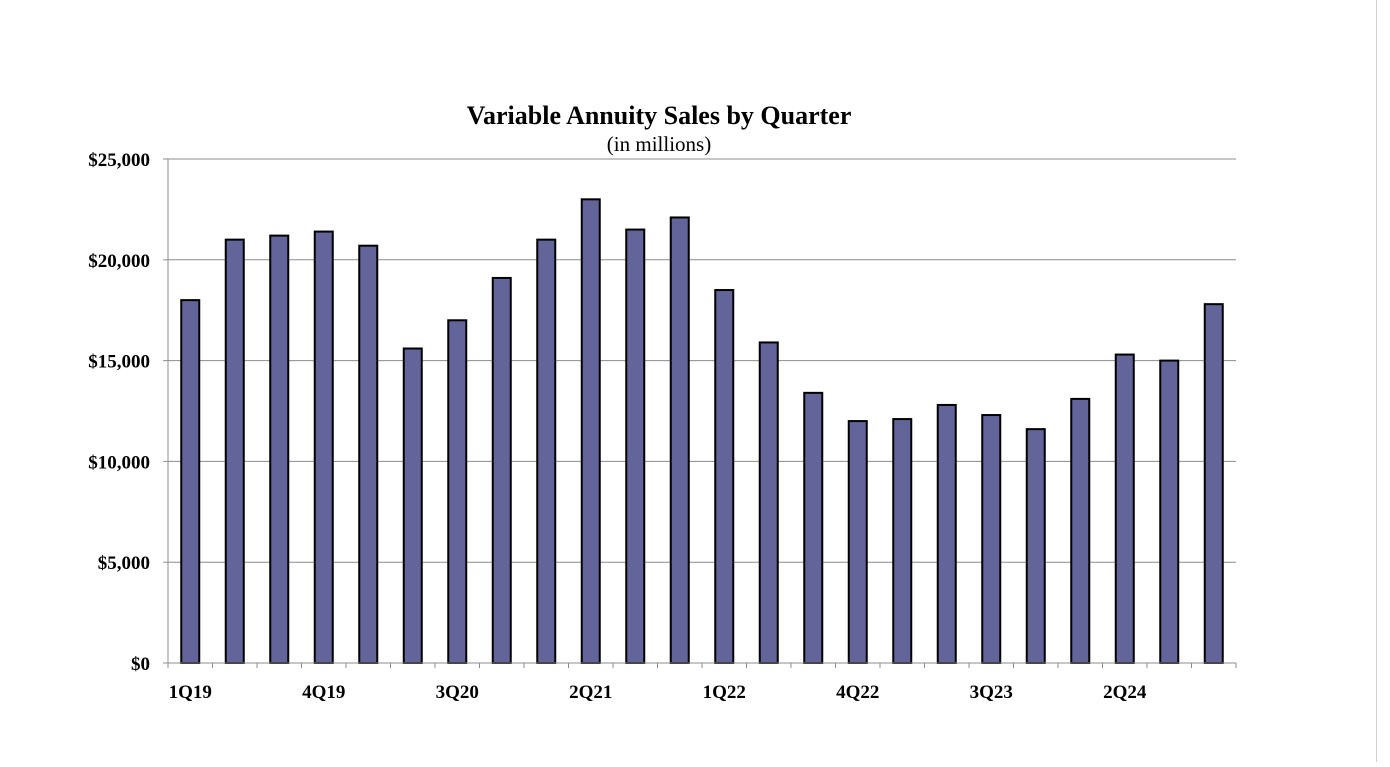 Image resolution: width=1390 pixels, height=767 pixels. I want to click on bar-2Q19, so click(234, 451).